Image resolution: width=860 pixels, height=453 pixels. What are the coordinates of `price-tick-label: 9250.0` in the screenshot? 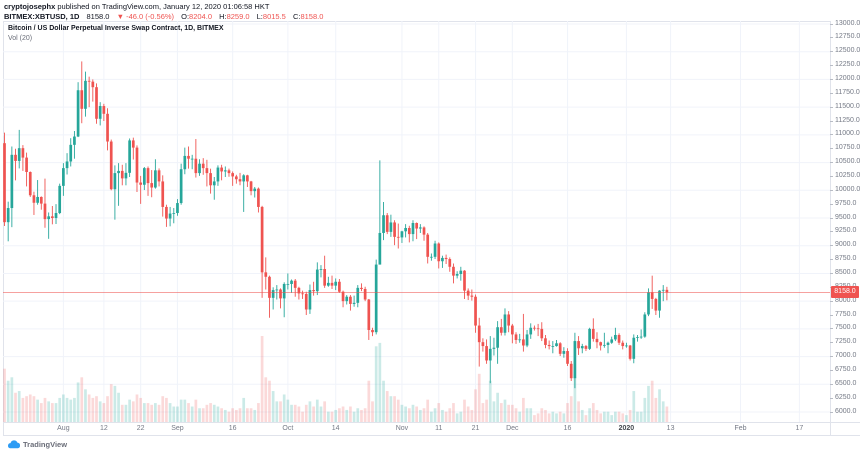 It's located at (843, 231).